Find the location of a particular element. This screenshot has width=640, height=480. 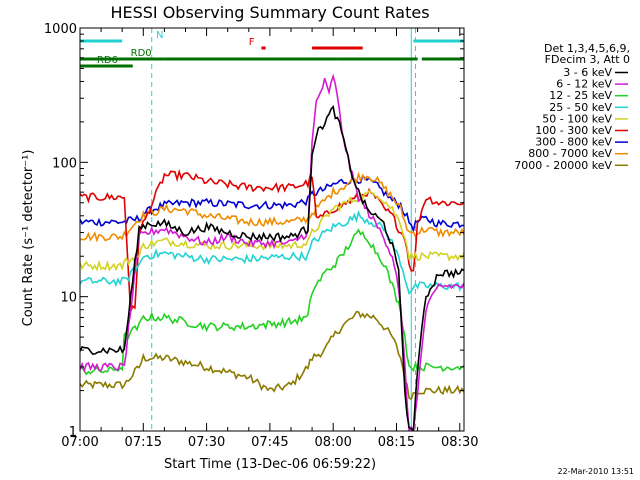

series-line-7000-20000-kev is located at coordinates (272, 355).